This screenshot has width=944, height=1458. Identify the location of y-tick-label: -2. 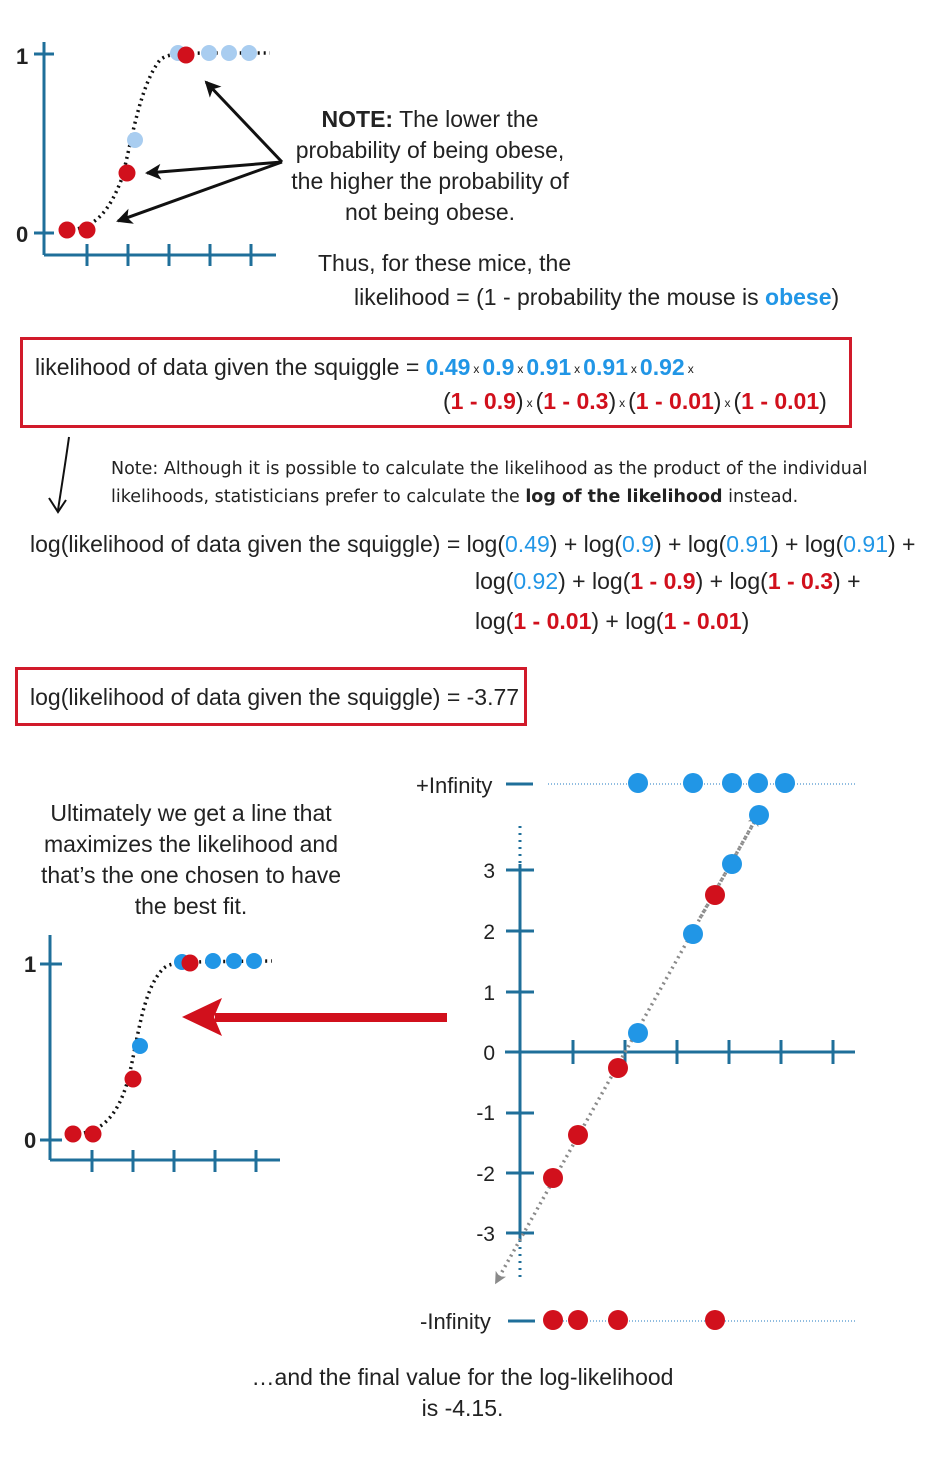
(485, 1174).